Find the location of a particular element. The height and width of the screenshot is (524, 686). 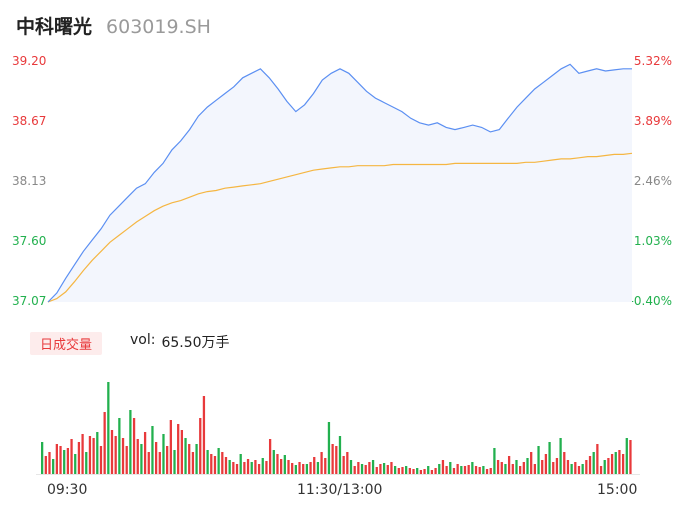

y-right-tick-0: 5.32% is located at coordinates (652, 61).